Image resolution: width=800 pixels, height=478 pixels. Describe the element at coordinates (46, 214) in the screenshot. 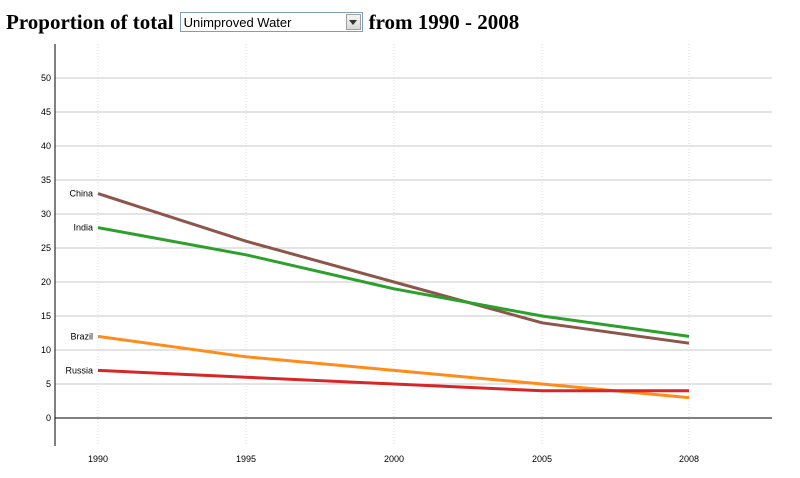

I see `y-tick-label: 30` at that location.